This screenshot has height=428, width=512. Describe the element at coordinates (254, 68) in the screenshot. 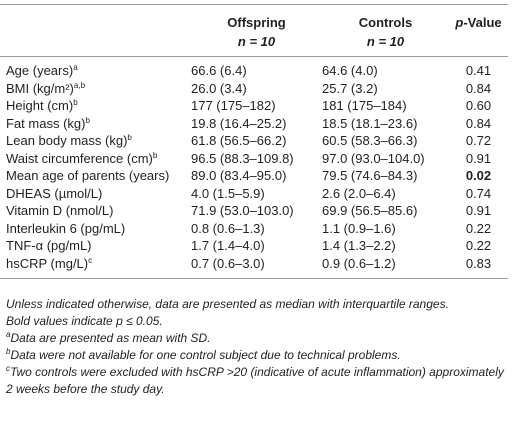

I see `table-row: Age (years)a 66.6 (6.4) 64.6 (4.0) 0.41` at that location.